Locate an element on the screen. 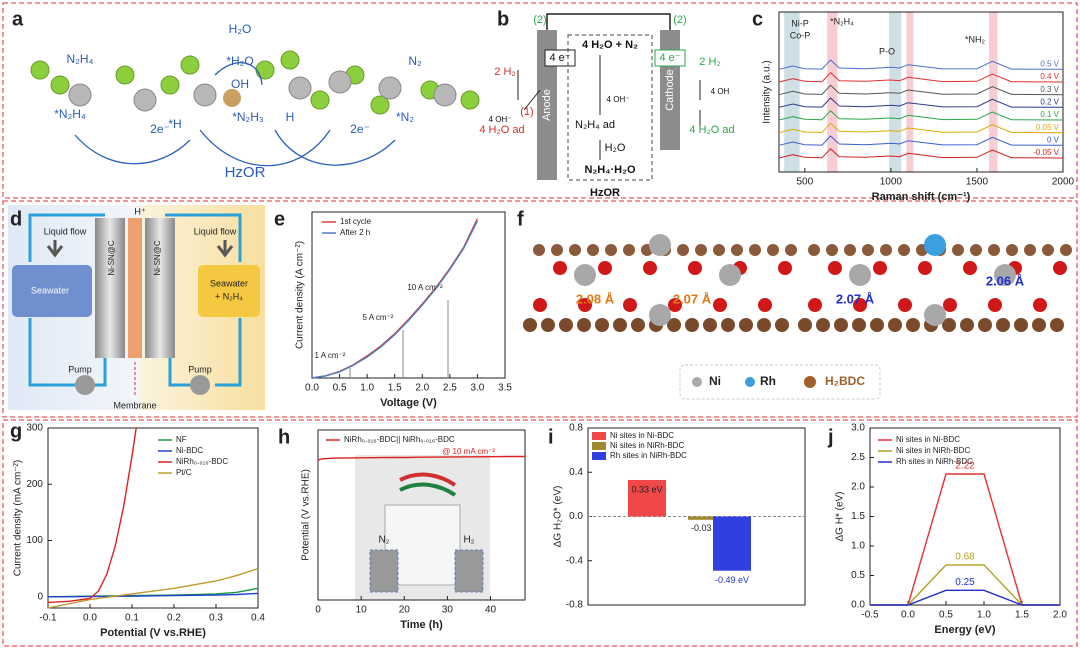 The width and height of the screenshot is (1080, 650). label: a is located at coordinates (18, 19).